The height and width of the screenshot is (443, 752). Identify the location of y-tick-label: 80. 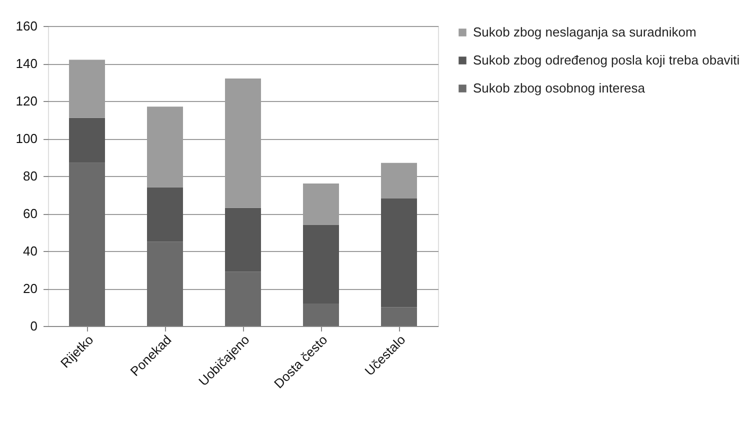
(30, 176).